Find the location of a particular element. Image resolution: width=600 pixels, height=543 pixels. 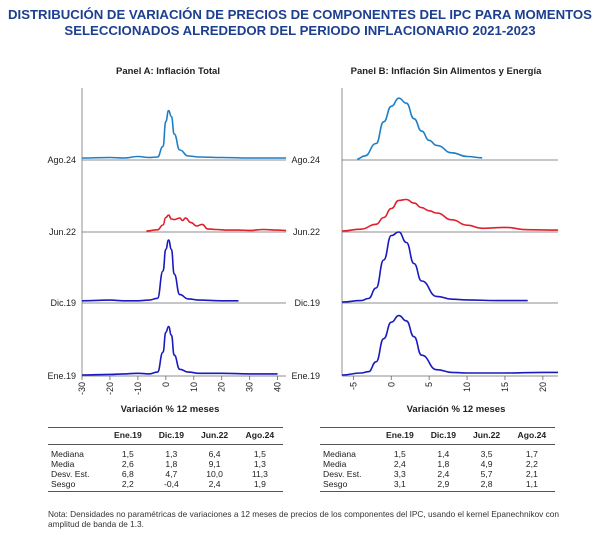

x-tick-label: -10 is located at coordinates (138, 388).